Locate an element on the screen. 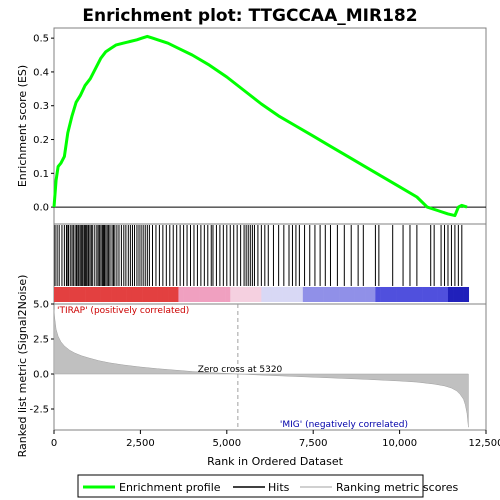 The height and width of the screenshot is (500, 500). legend-ranking-label: Ranking metric scores is located at coordinates (397, 487).